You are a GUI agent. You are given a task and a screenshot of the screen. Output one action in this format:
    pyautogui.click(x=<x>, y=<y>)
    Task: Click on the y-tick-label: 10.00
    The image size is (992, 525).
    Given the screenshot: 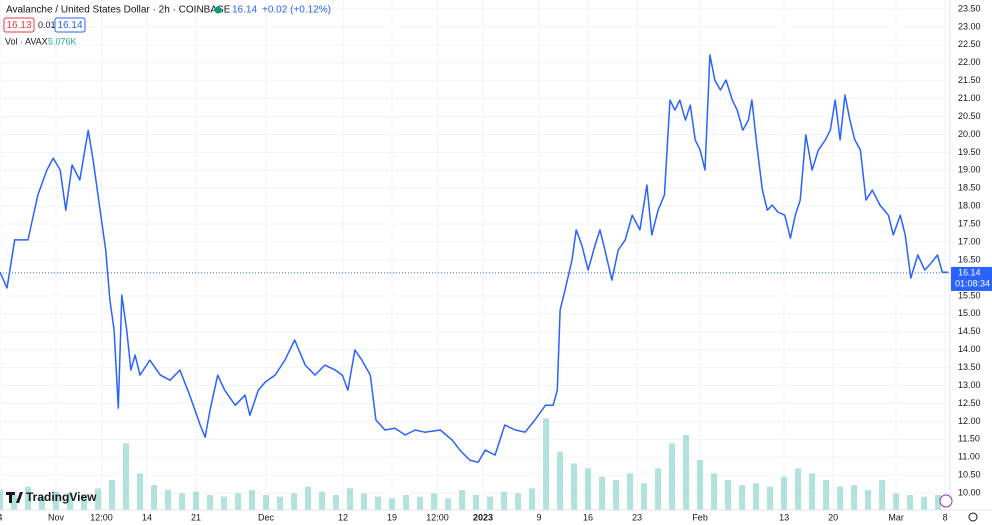 What is the action you would take?
    pyautogui.click(x=969, y=493)
    